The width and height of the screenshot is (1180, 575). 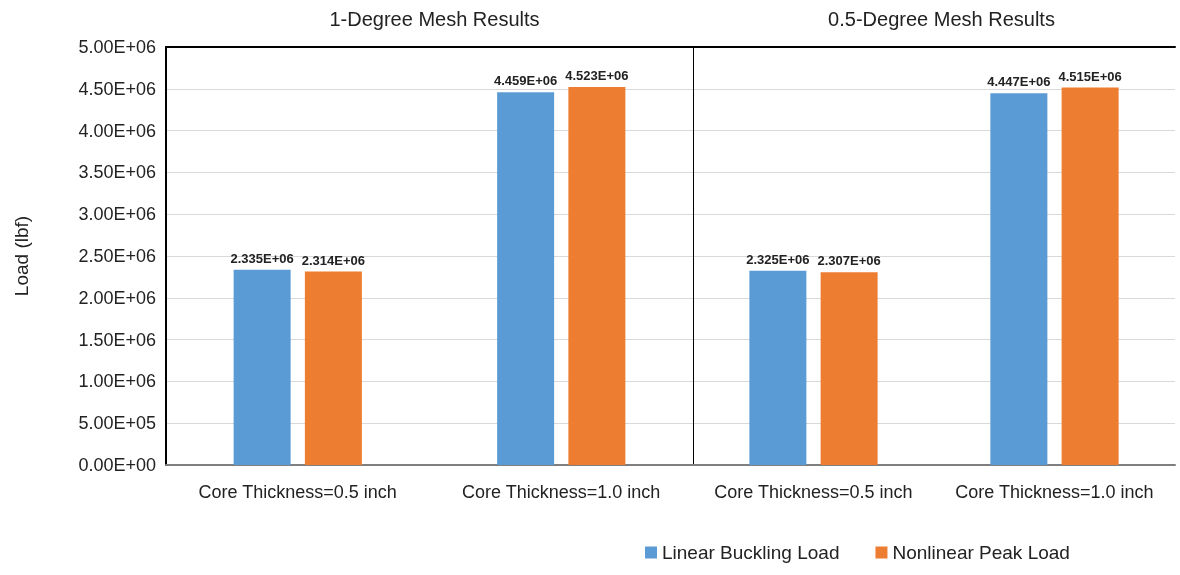 What do you see at coordinates (117, 339) in the screenshot?
I see `y-tick-label: 1.50E+06` at bounding box center [117, 339].